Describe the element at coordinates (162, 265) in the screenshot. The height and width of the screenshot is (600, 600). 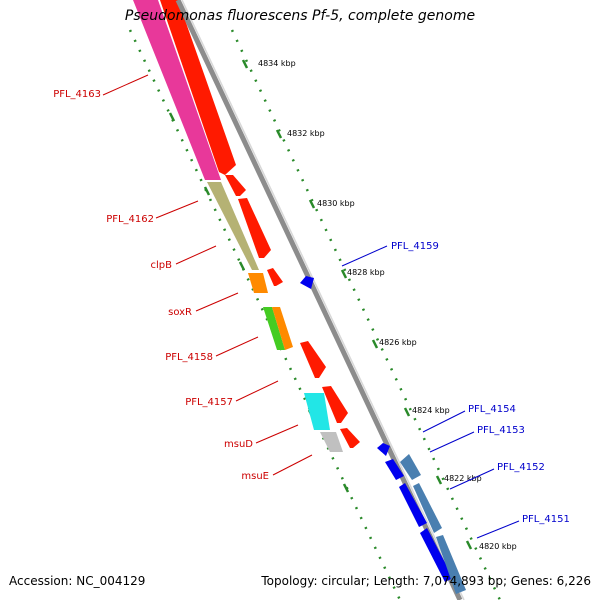
I see `gene-label-clpb: clpB` at that location.